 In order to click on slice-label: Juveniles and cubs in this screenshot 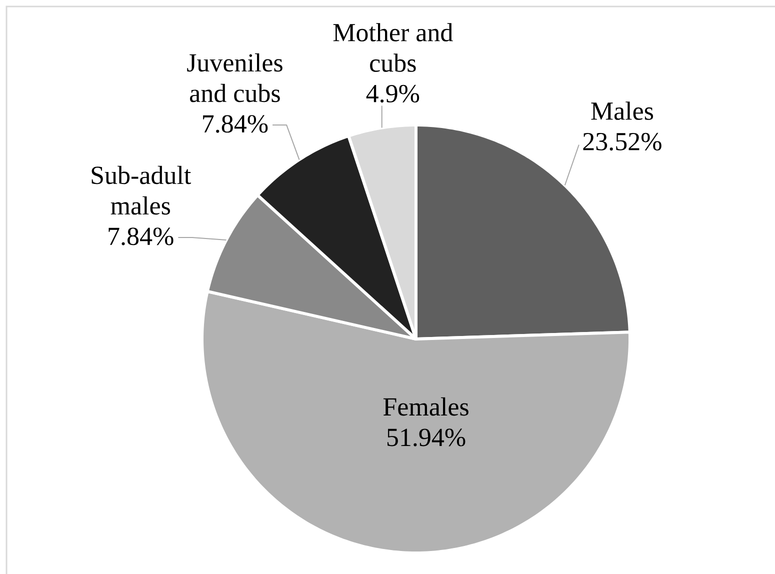, I will do `click(234, 77)`.